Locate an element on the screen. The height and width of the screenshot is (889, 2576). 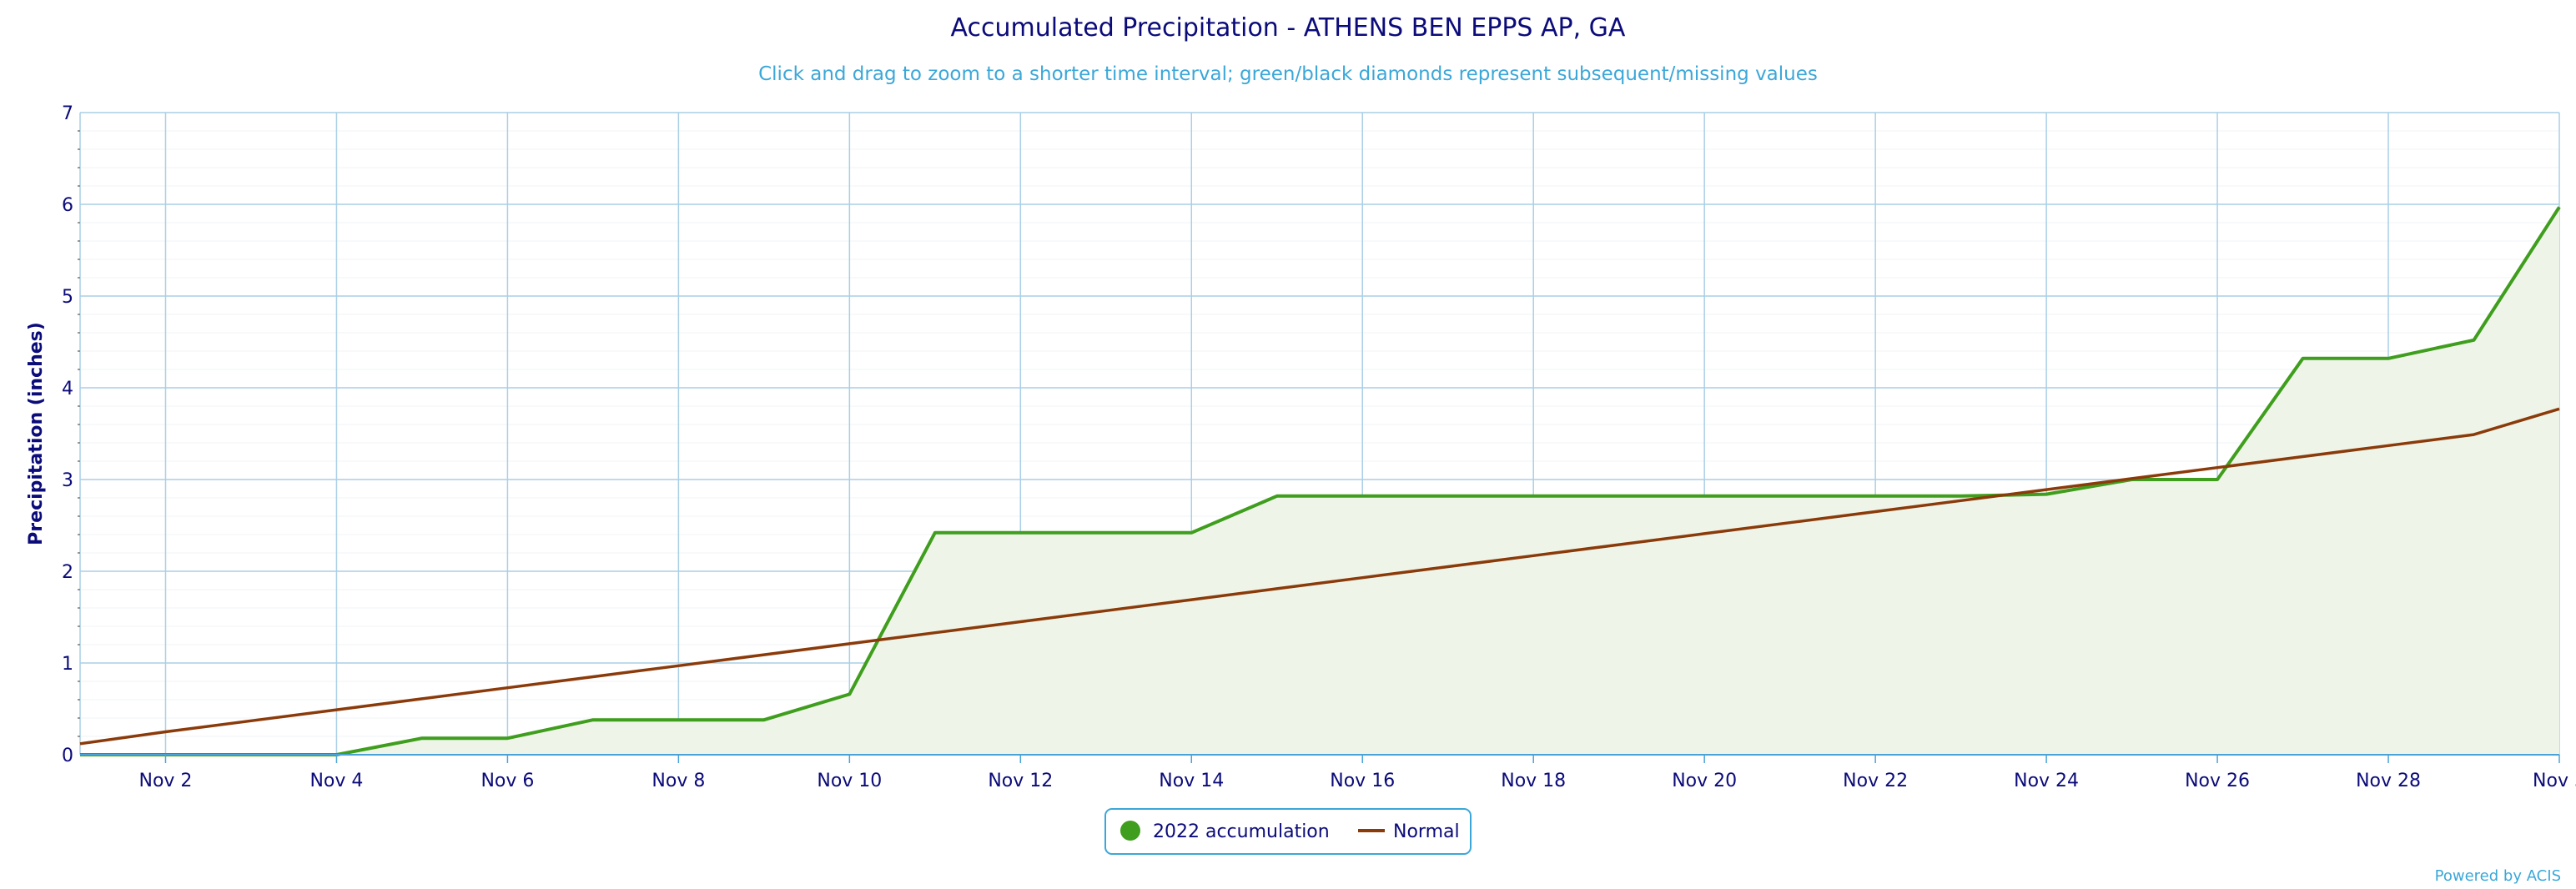
x-tick-label: Nov 26 is located at coordinates (2217, 781).